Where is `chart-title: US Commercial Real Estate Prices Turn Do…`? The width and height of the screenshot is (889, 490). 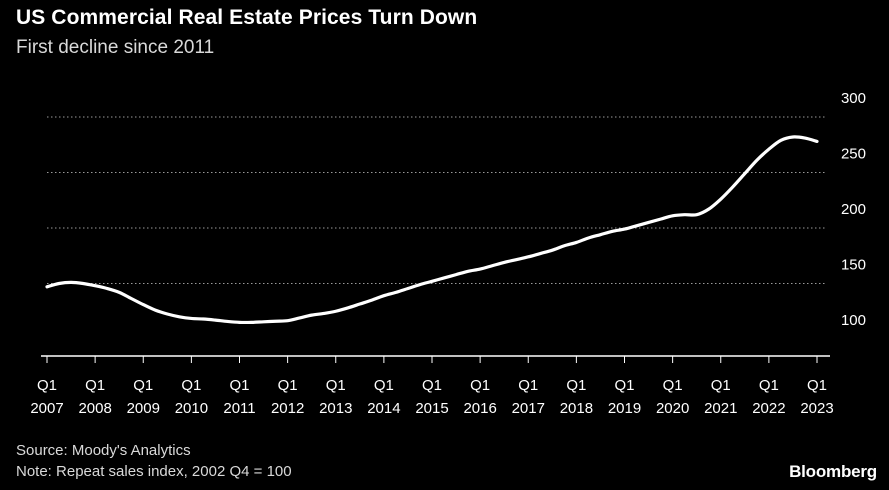 chart-title: US Commercial Real Estate Prices Turn Do… is located at coordinates (247, 17).